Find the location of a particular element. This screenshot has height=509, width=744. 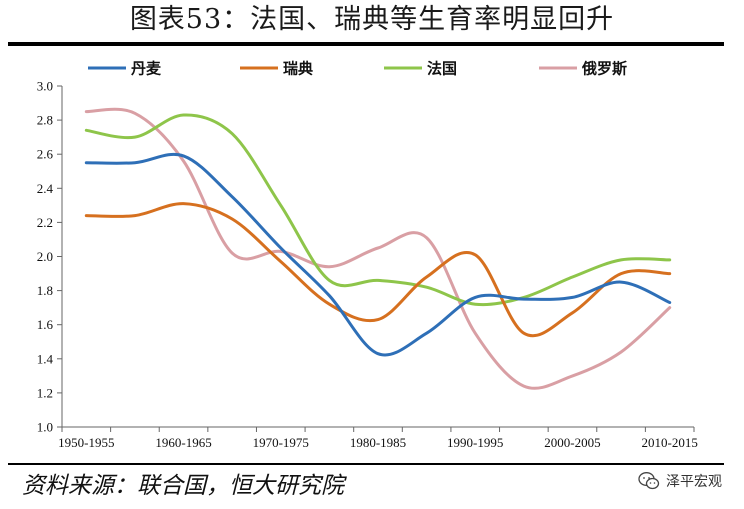

legend-label-4: 俄罗斯 is located at coordinates (604, 69).